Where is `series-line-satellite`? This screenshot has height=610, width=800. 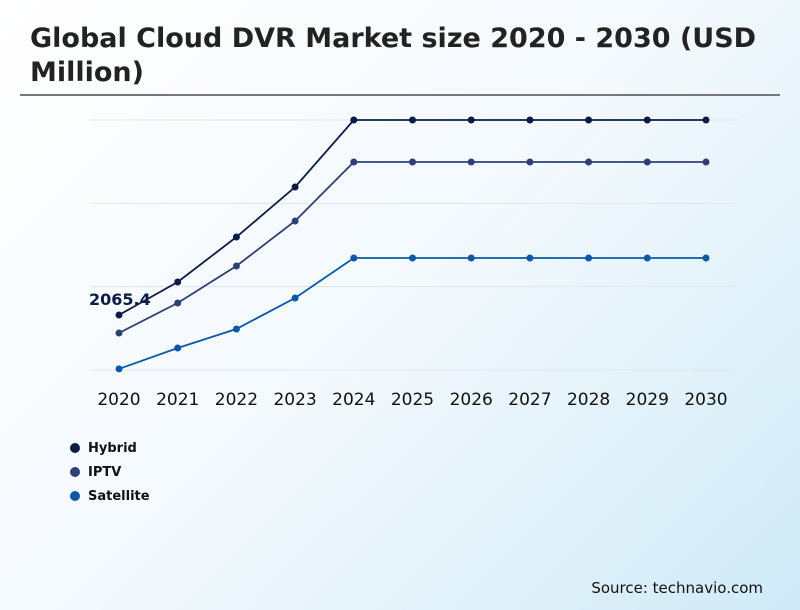 series-line-satellite is located at coordinates (412, 313).